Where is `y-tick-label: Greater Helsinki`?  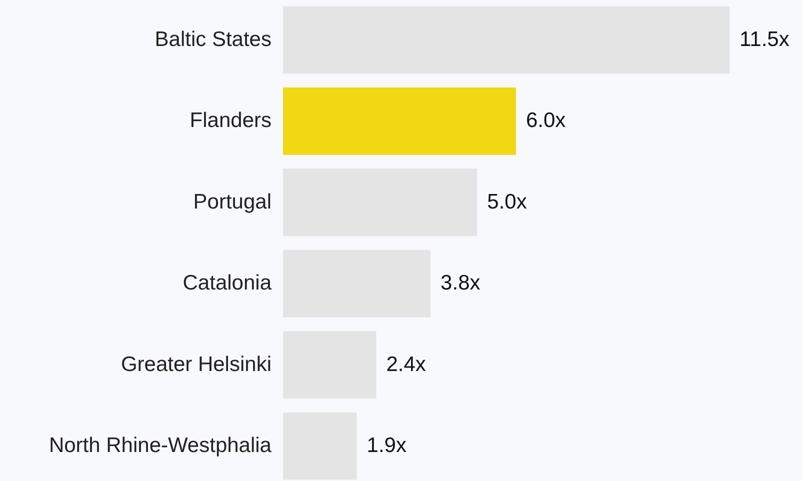
y-tick-label: Greater Helsinki is located at coordinates (196, 364).